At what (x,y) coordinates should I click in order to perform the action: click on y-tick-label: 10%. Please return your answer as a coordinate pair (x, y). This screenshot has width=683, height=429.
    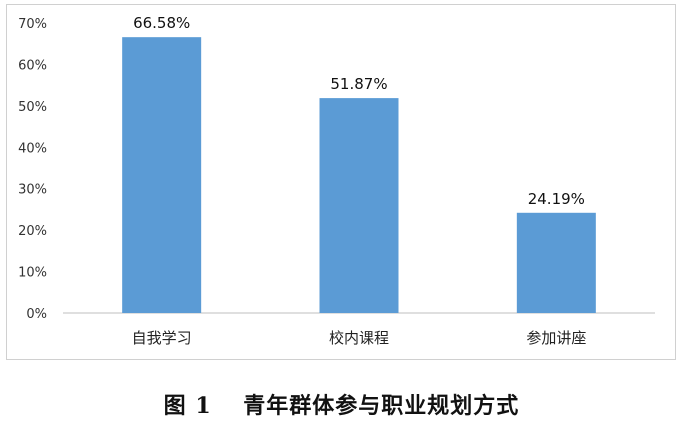
    Looking at the image, I should click on (32, 273).